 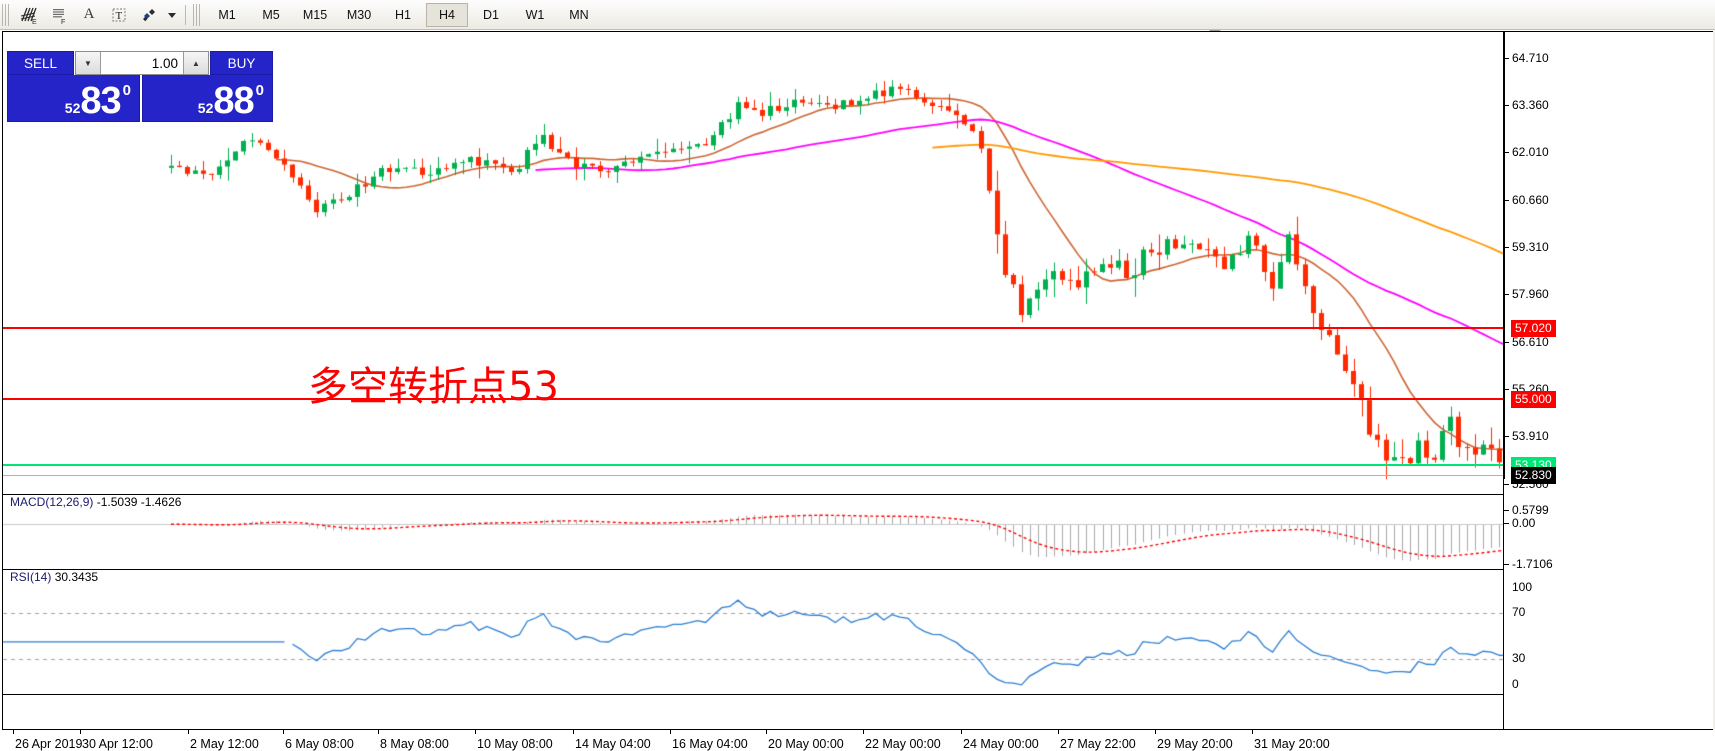 What do you see at coordinates (88, 63) in the screenshot?
I see `volume-decrease-icon: ▼` at bounding box center [88, 63].